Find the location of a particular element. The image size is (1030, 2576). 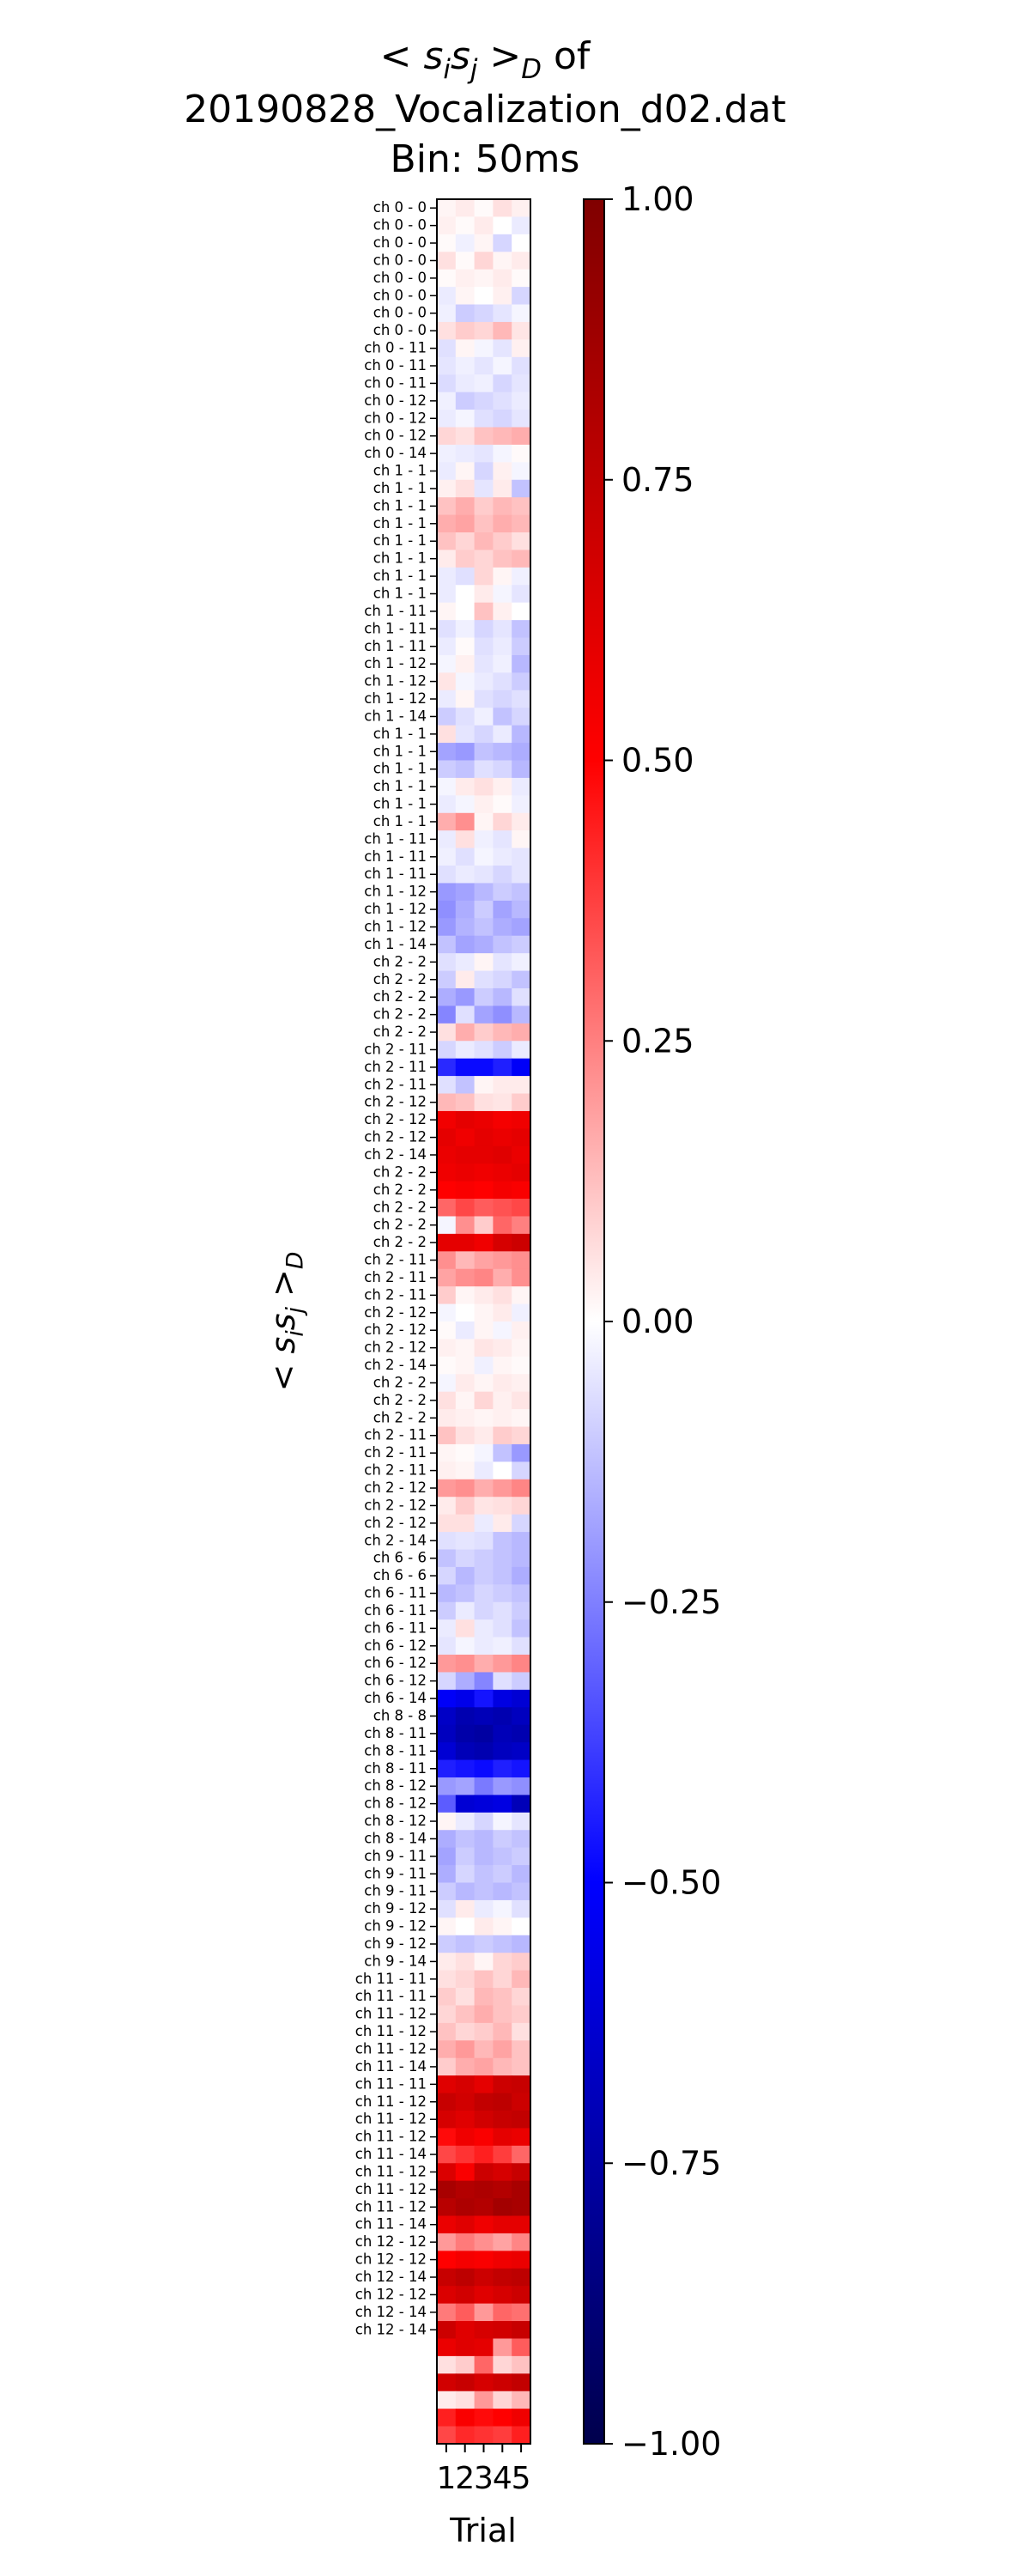

y-tick-label: ch 2 - 11 is located at coordinates (395, 1260).